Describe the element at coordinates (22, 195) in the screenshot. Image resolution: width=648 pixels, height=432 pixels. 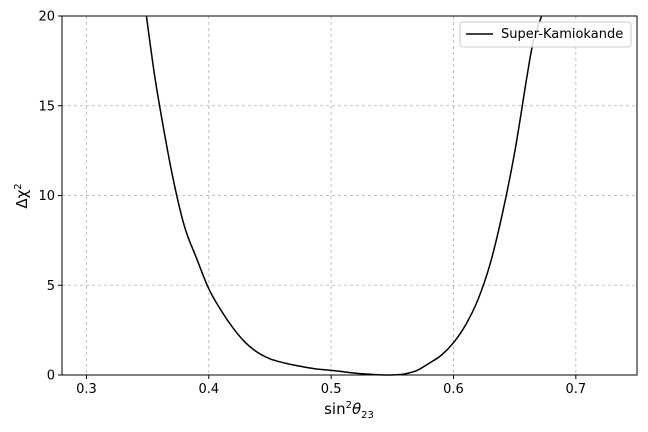
I see `y-axis-label: Δχ2` at that location.